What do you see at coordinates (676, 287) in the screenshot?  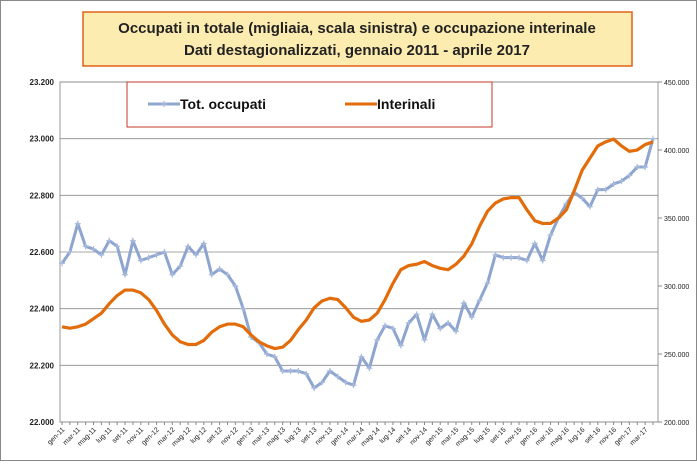 I see `y2-tick-label: 300.000` at bounding box center [676, 287].